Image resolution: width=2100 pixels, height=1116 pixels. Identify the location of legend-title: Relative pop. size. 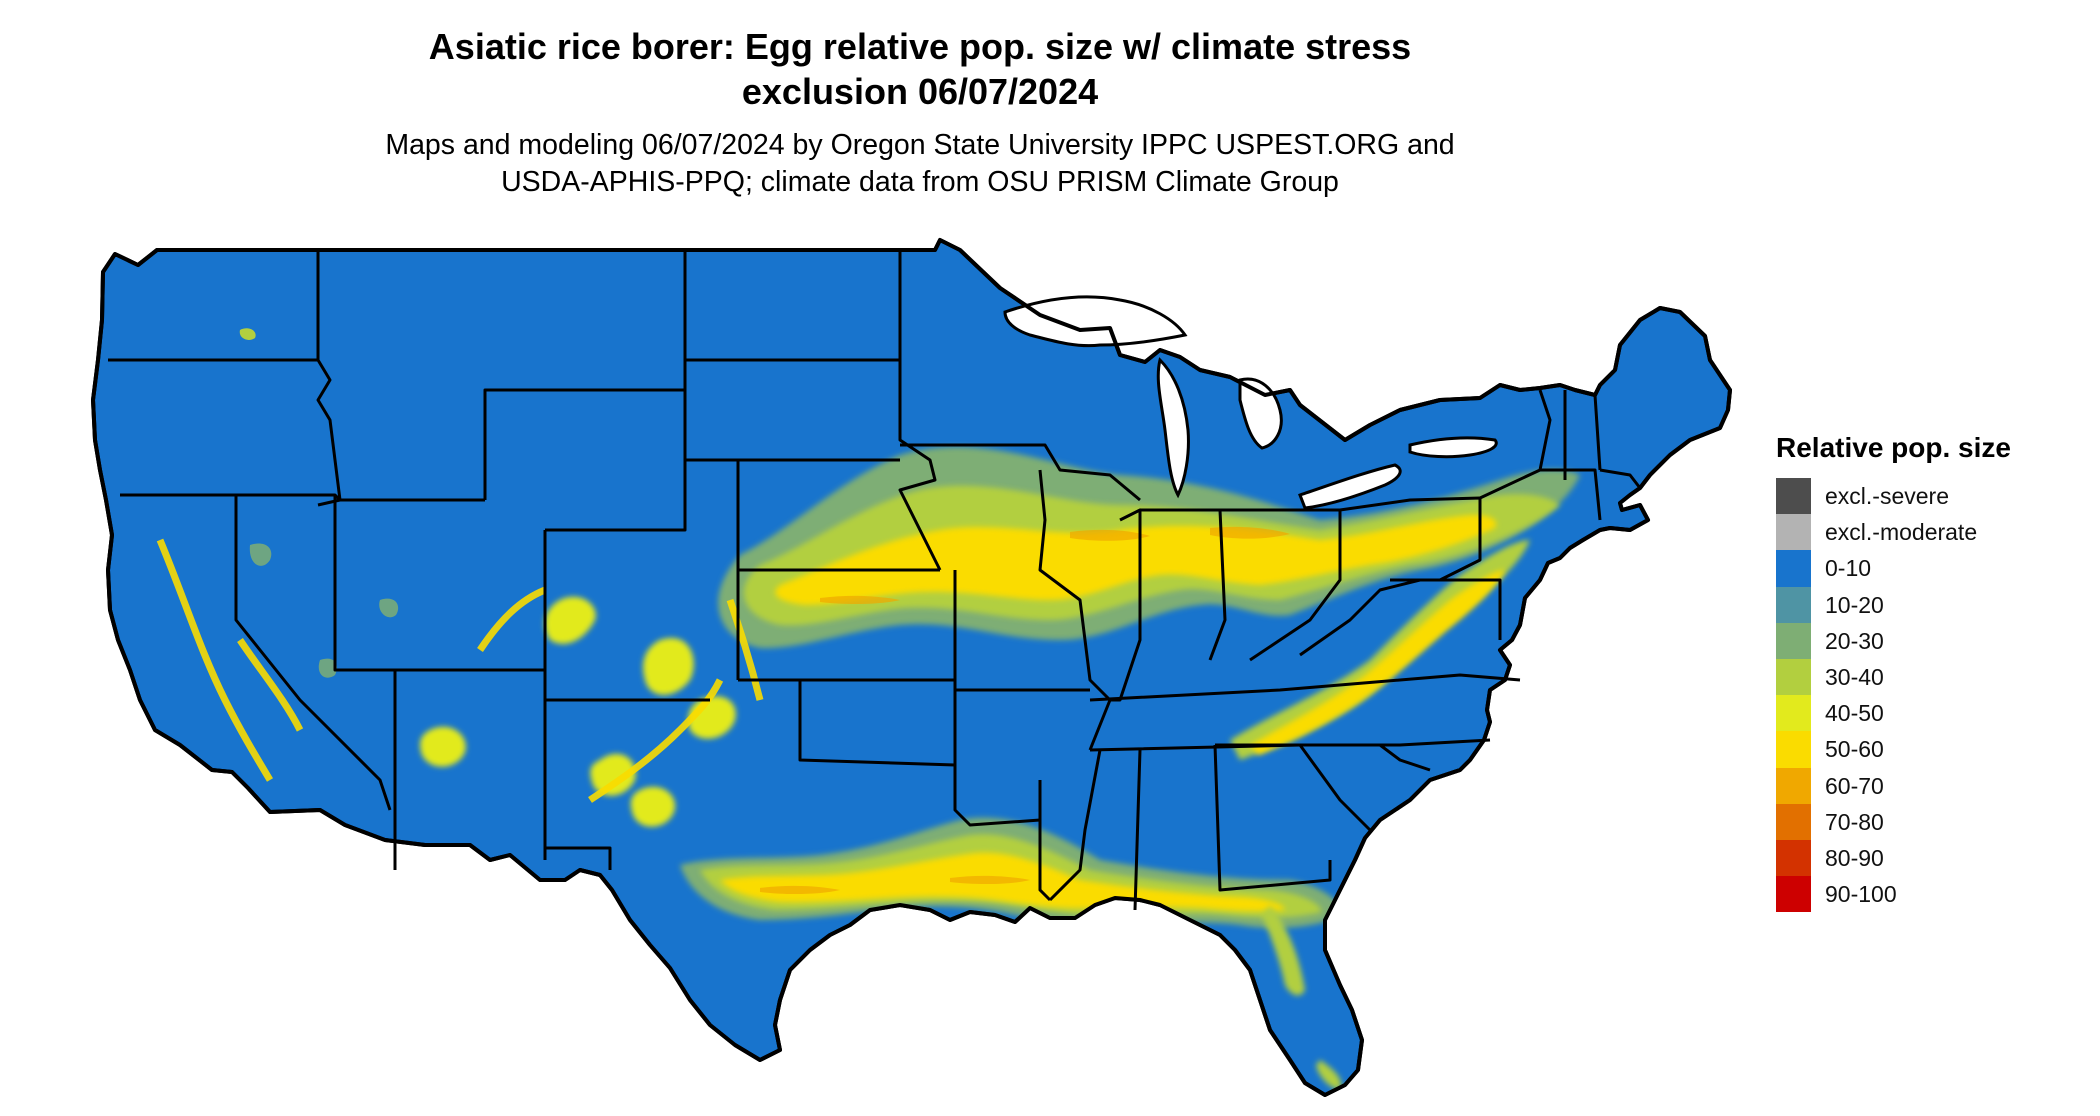
(1893, 447).